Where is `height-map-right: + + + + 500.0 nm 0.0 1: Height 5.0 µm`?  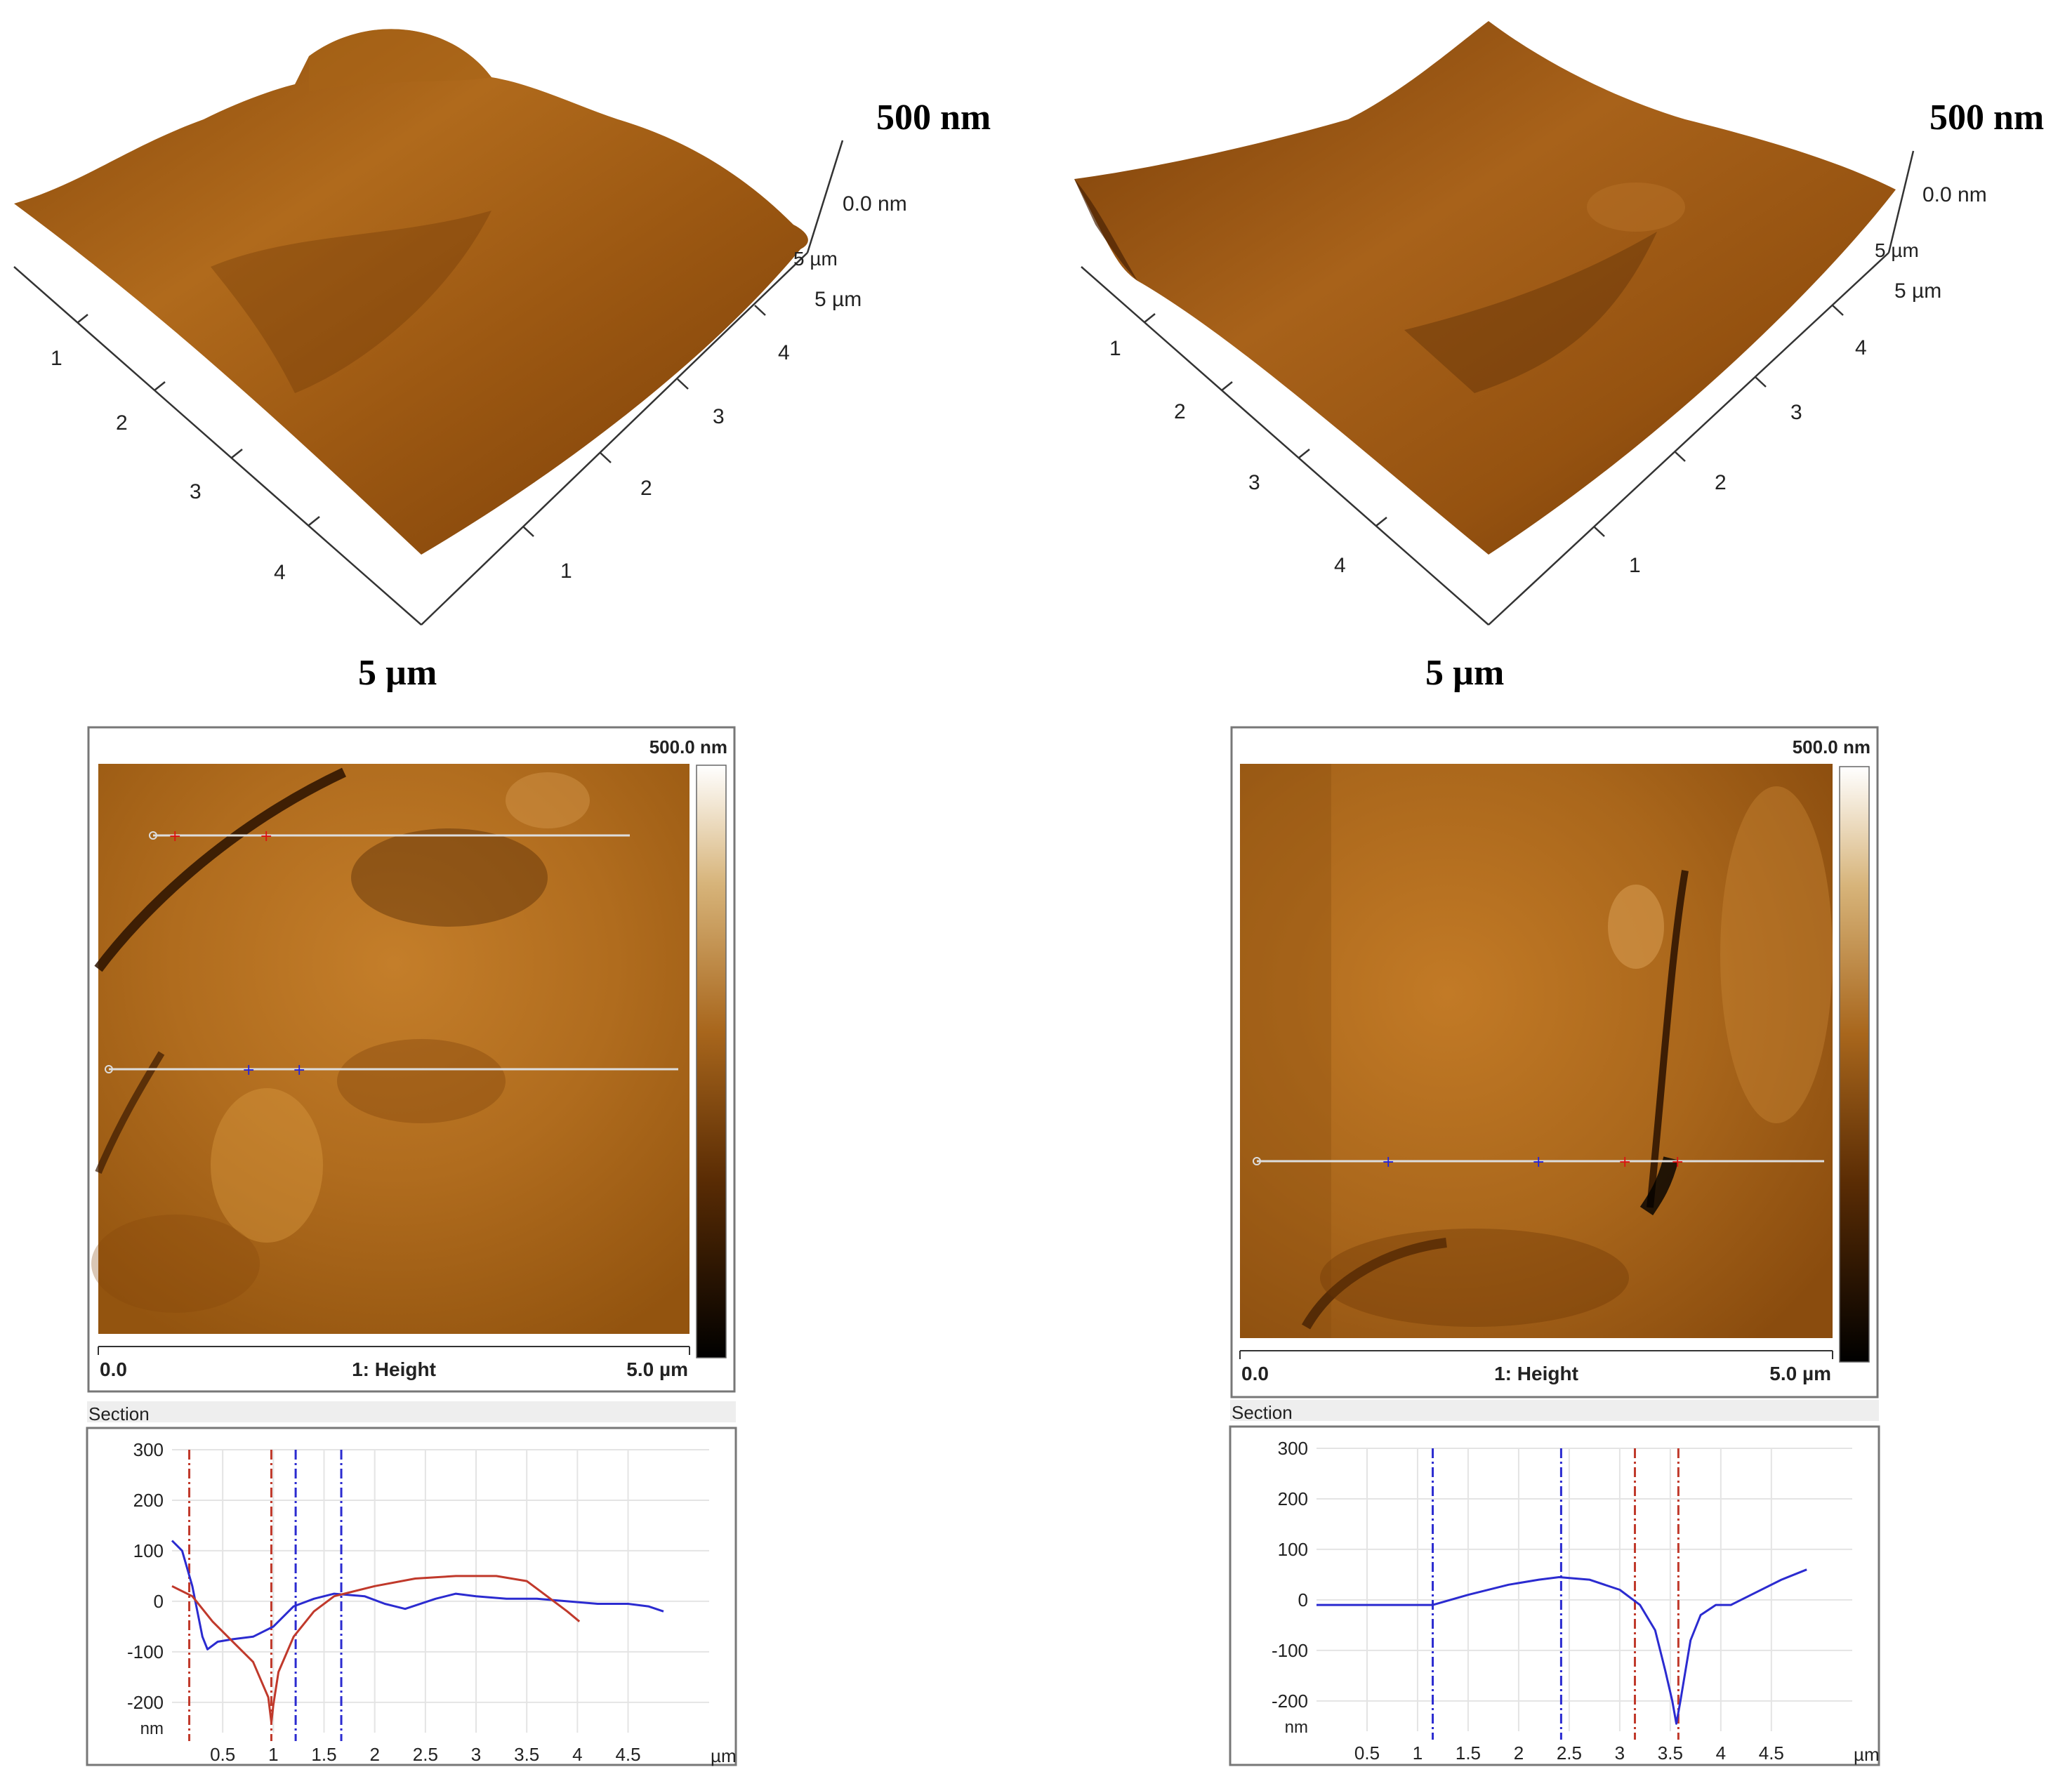 height-map-right: + + + + 500.0 nm 0.0 1: Height 5.0 µm is located at coordinates (1554, 1062).